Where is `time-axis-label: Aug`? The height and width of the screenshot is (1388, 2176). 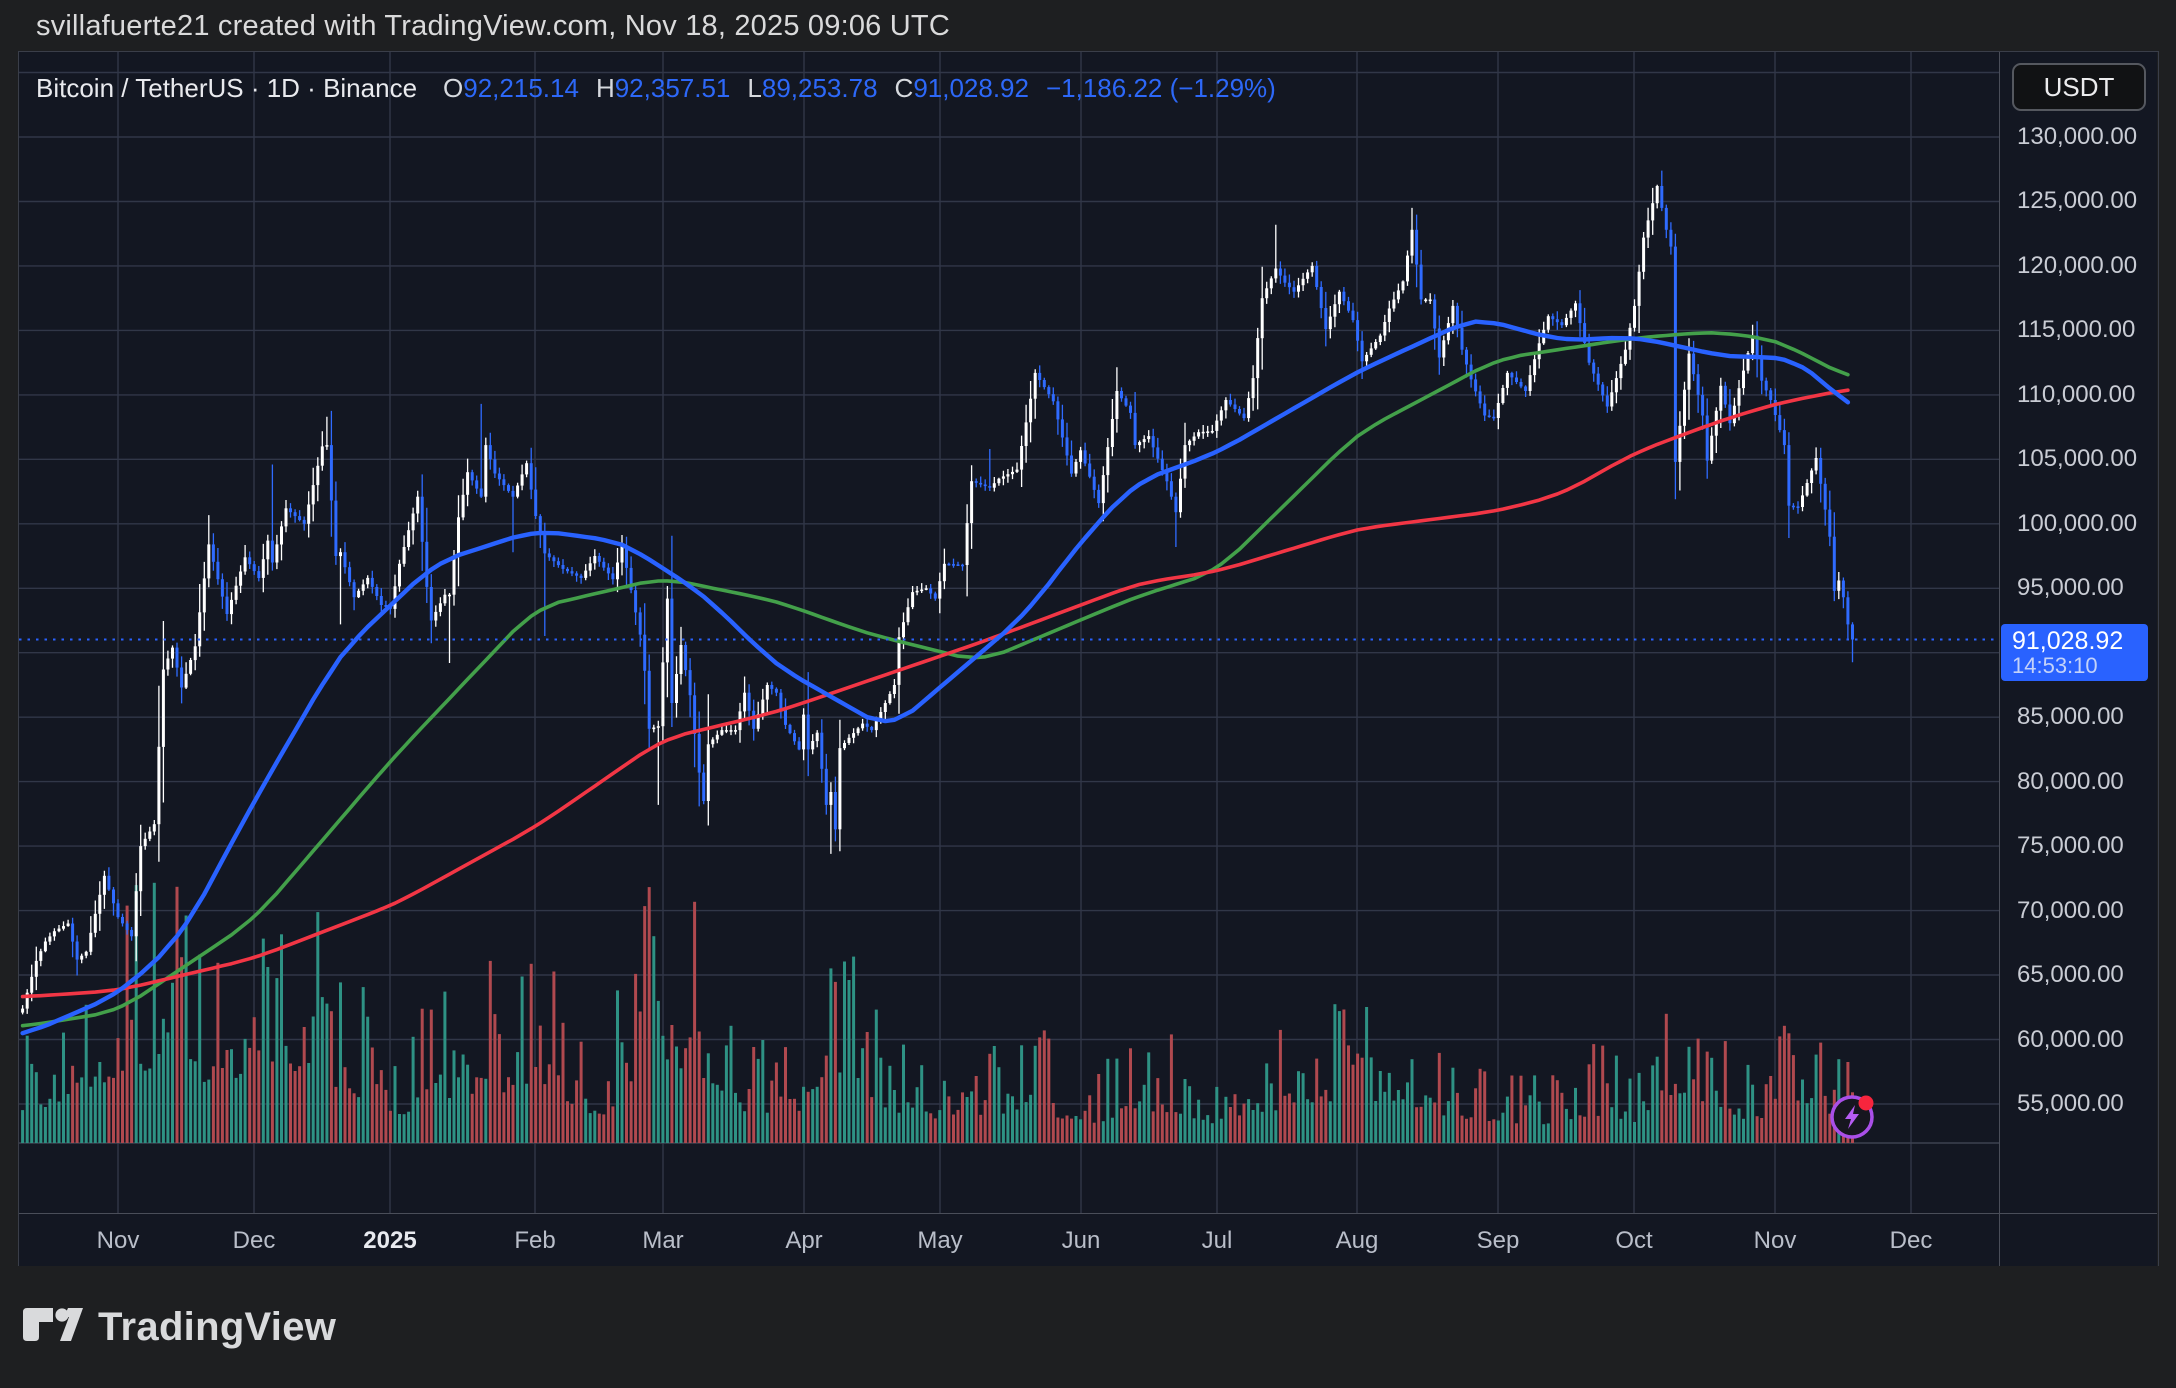 time-axis-label: Aug is located at coordinates (1357, 1240).